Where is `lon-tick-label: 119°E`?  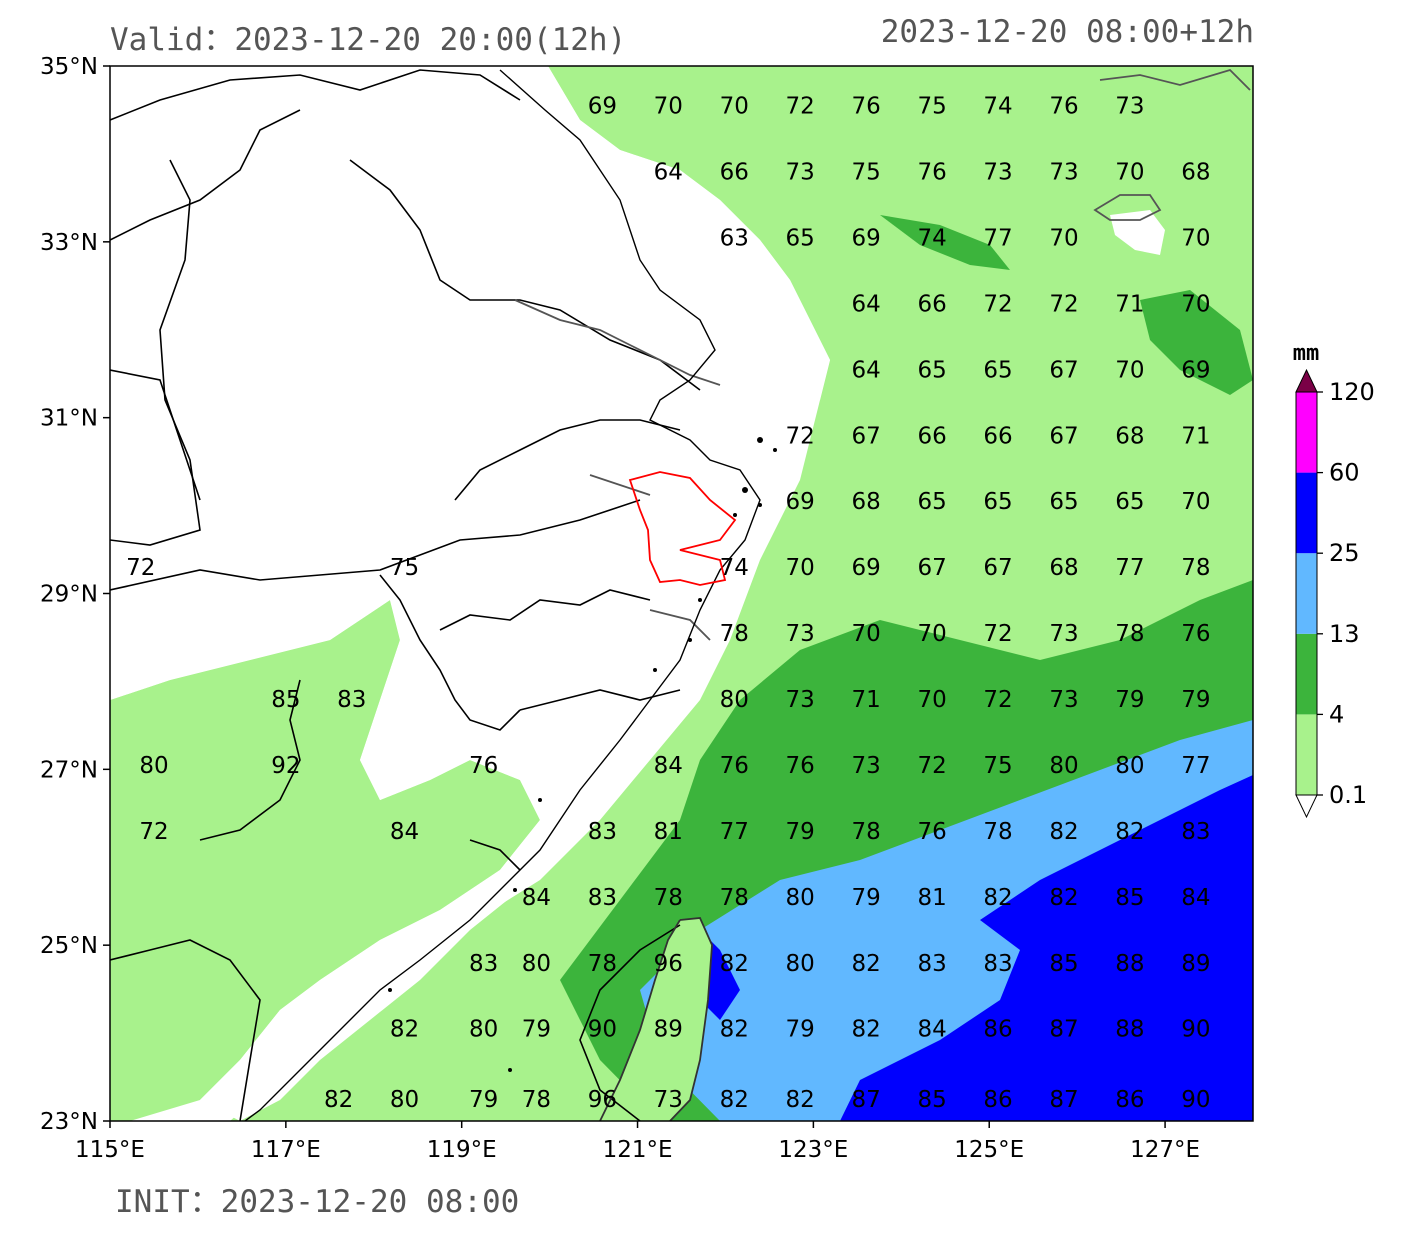
lon-tick-label: 119°E is located at coordinates (462, 1150).